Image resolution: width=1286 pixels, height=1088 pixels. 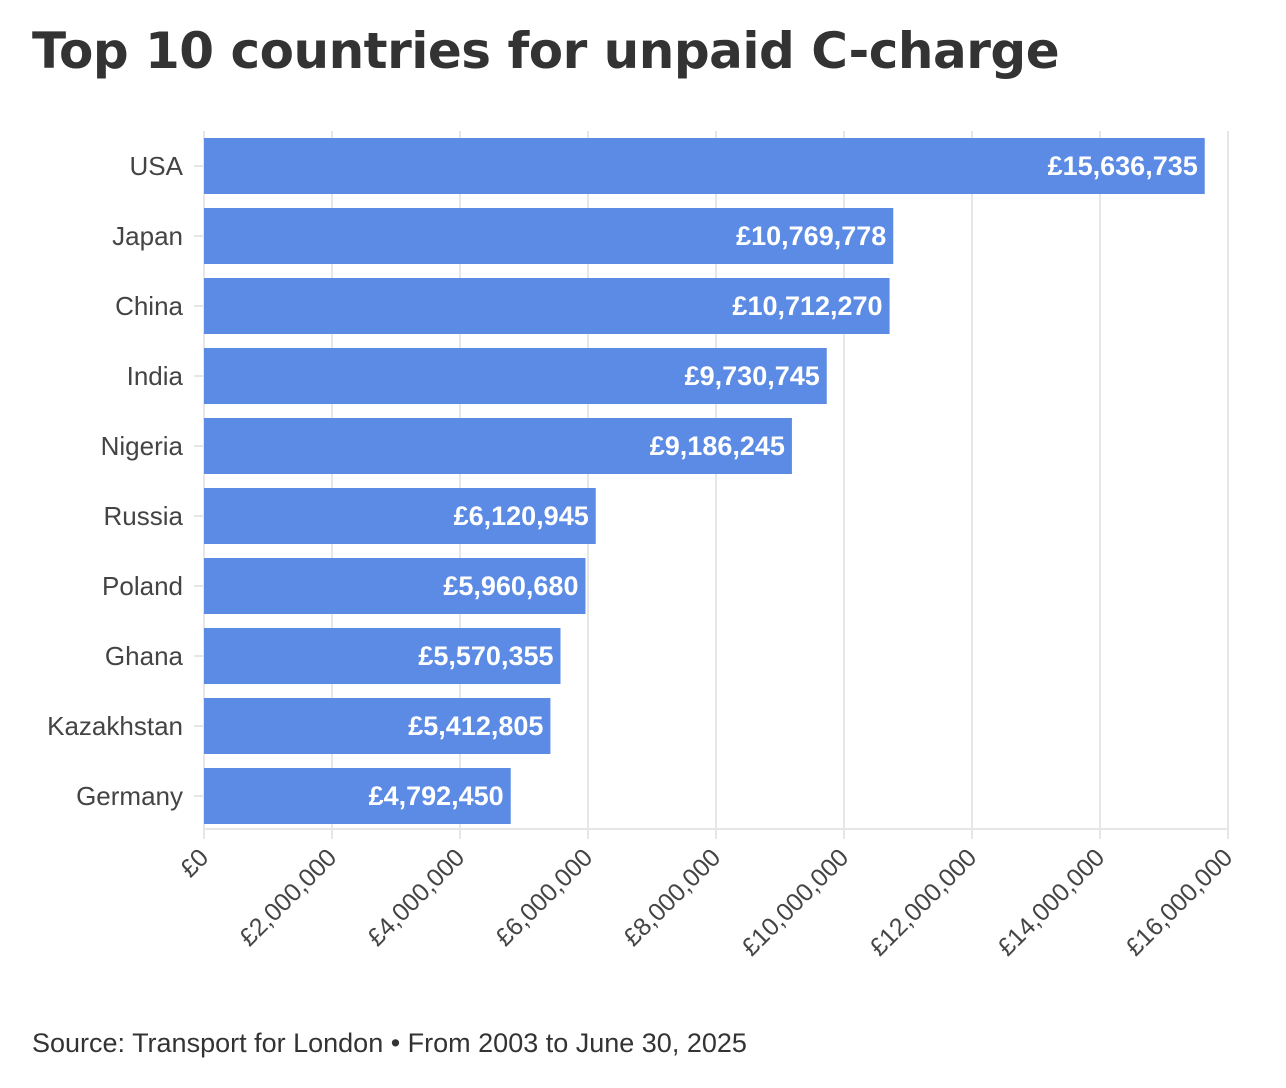 I want to click on x-tick-label: £12,000,000, so click(x=923, y=902).